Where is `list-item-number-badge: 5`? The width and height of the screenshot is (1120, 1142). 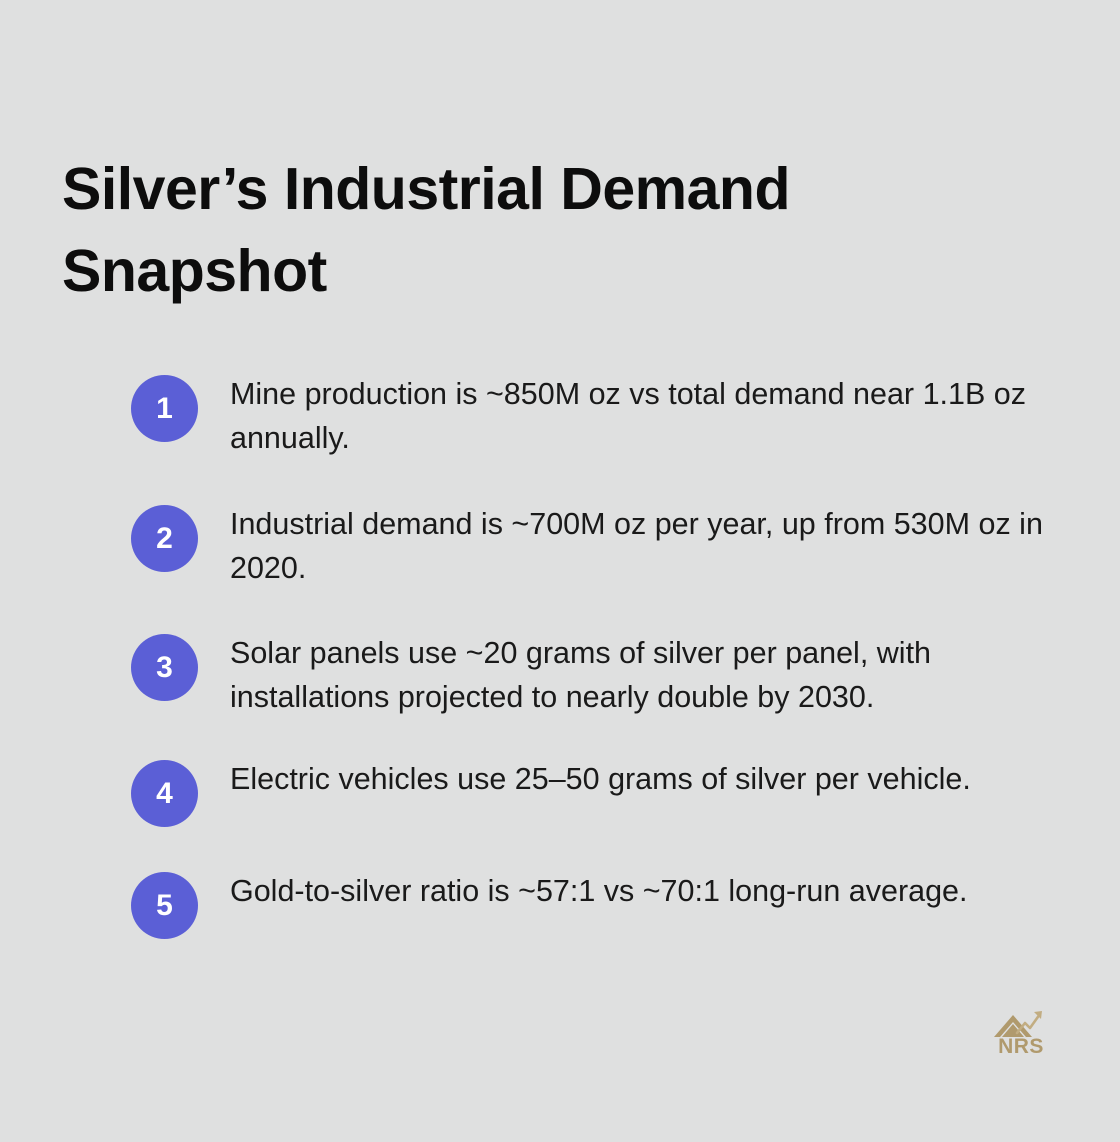 list-item-number-badge: 5 is located at coordinates (164, 905).